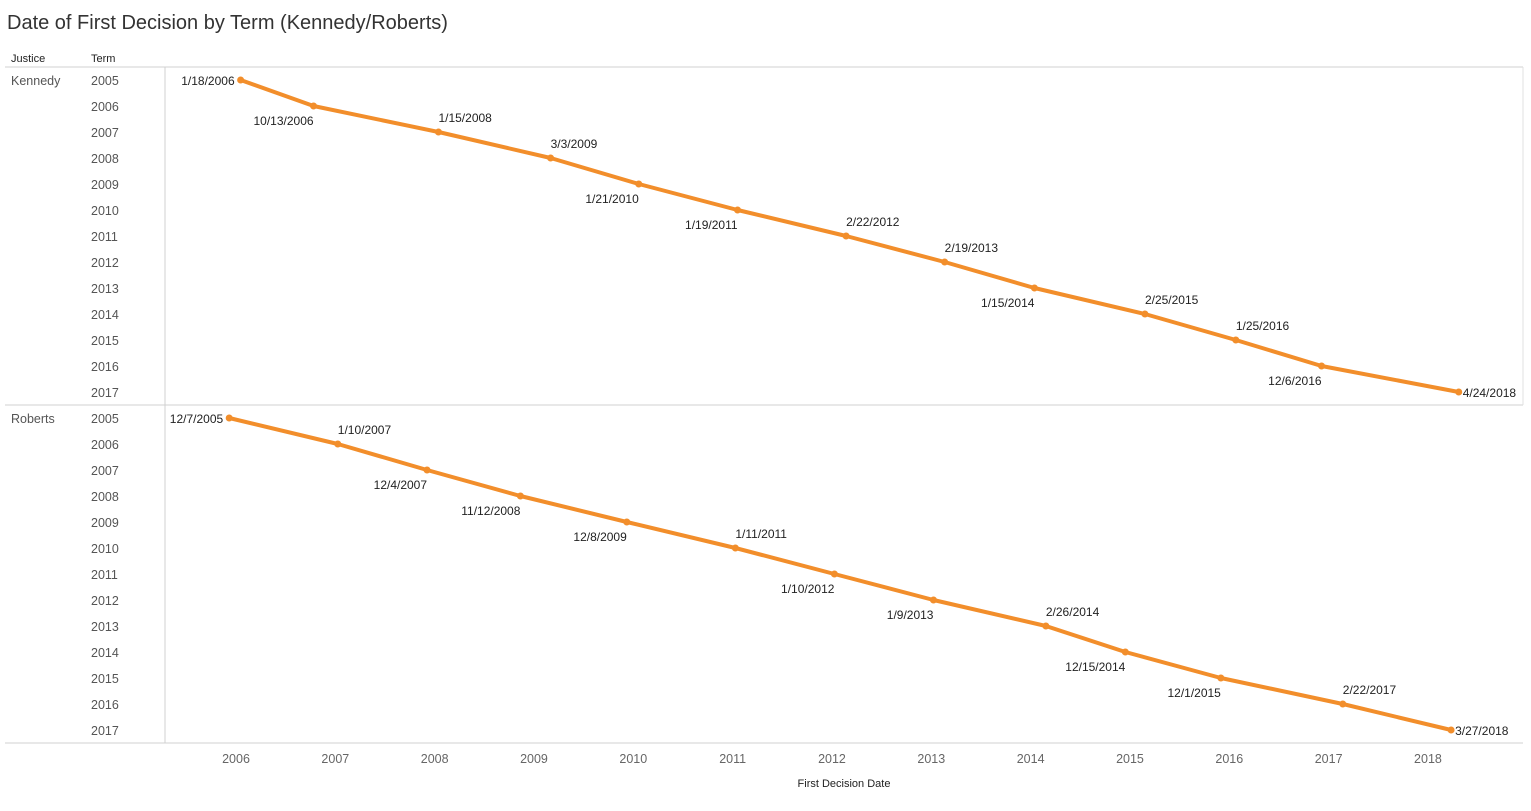 Image resolution: width=1531 pixels, height=811 pixels. I want to click on data-label: 1/25/2016, so click(1263, 326).